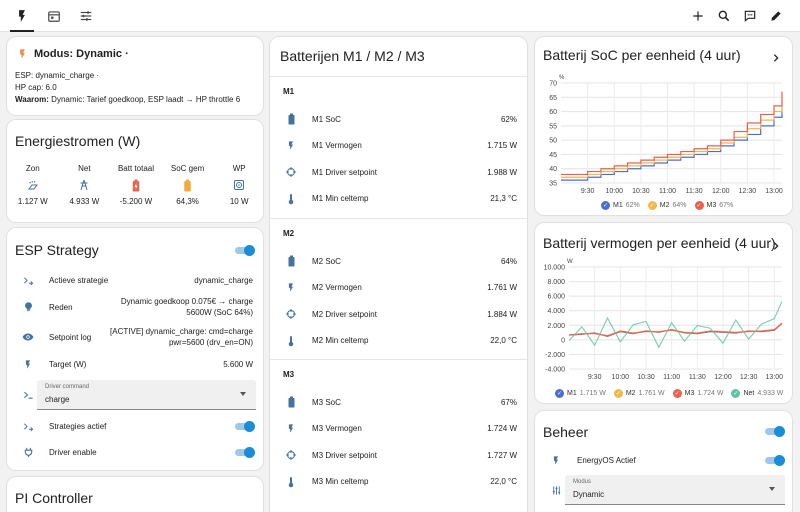  Describe the element at coordinates (187, 185) in the screenshot. I see `energy-item-soc-gem: SoC gem 64,3%` at that location.